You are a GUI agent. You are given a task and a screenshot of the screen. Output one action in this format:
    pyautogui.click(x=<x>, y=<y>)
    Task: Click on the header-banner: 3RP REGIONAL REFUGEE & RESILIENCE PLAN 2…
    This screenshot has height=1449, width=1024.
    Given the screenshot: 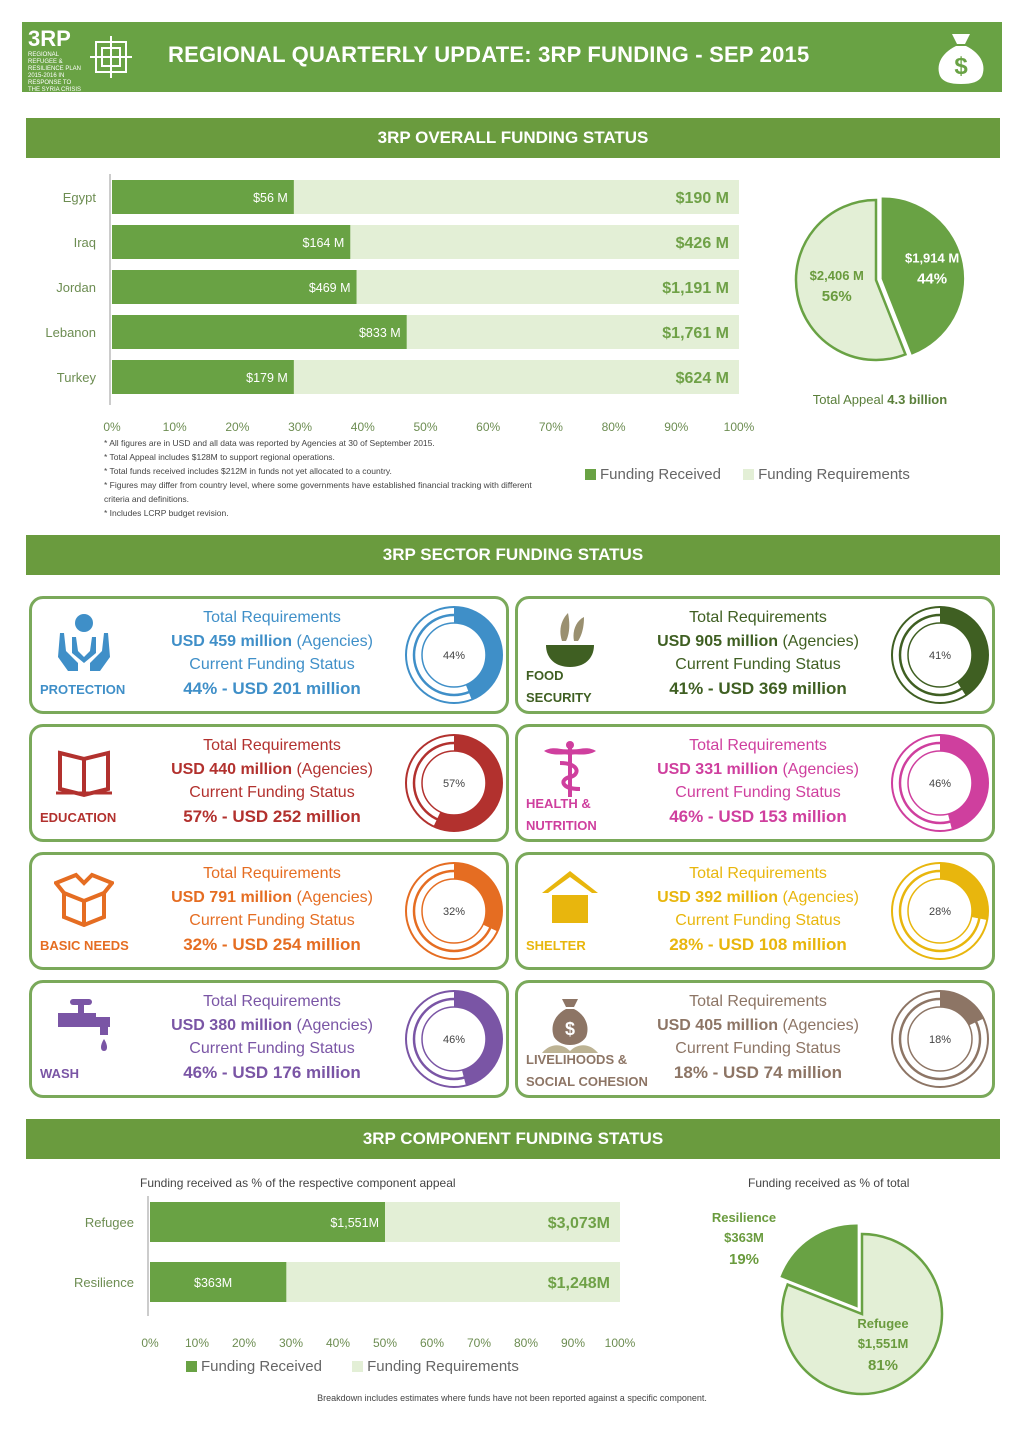 What is the action you would take?
    pyautogui.click(x=512, y=57)
    